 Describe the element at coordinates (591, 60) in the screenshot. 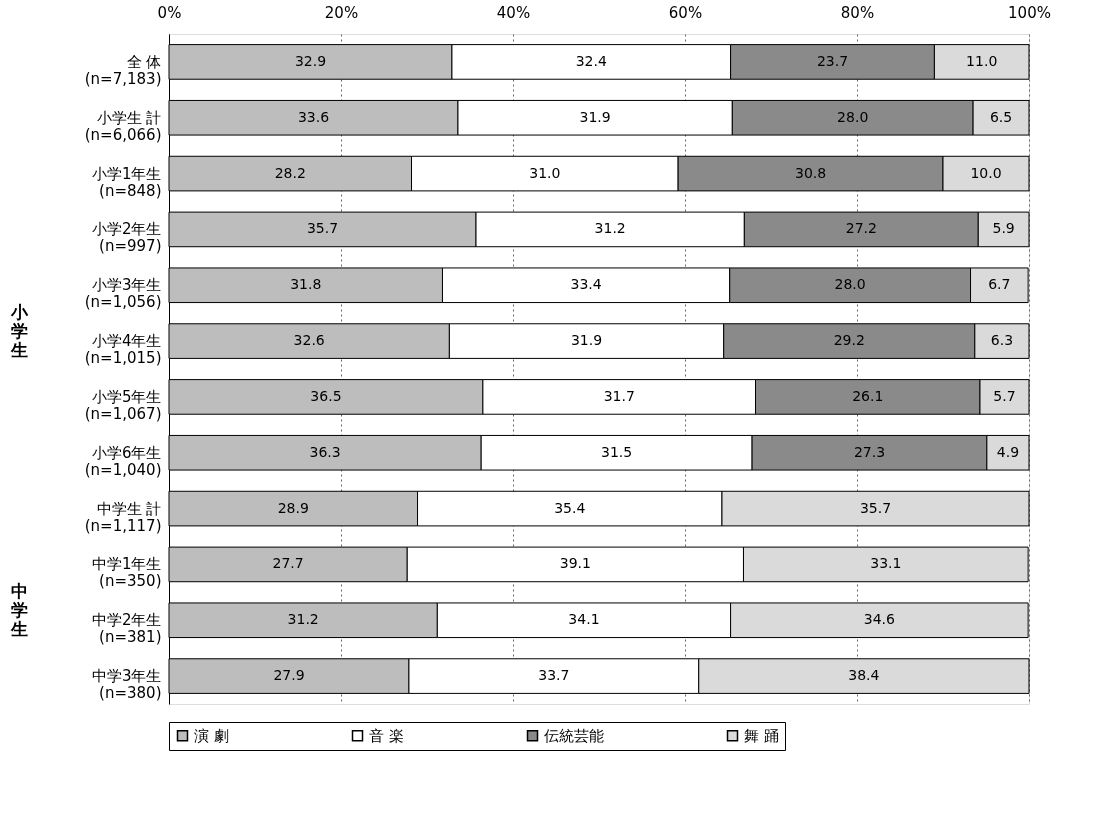

I see `data-label: 32.4` at that location.